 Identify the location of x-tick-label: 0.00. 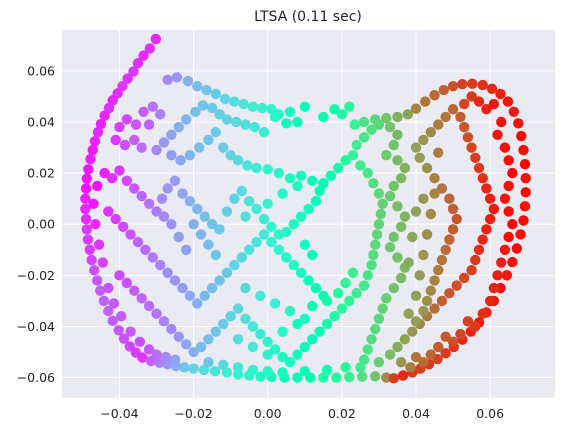
(268, 413).